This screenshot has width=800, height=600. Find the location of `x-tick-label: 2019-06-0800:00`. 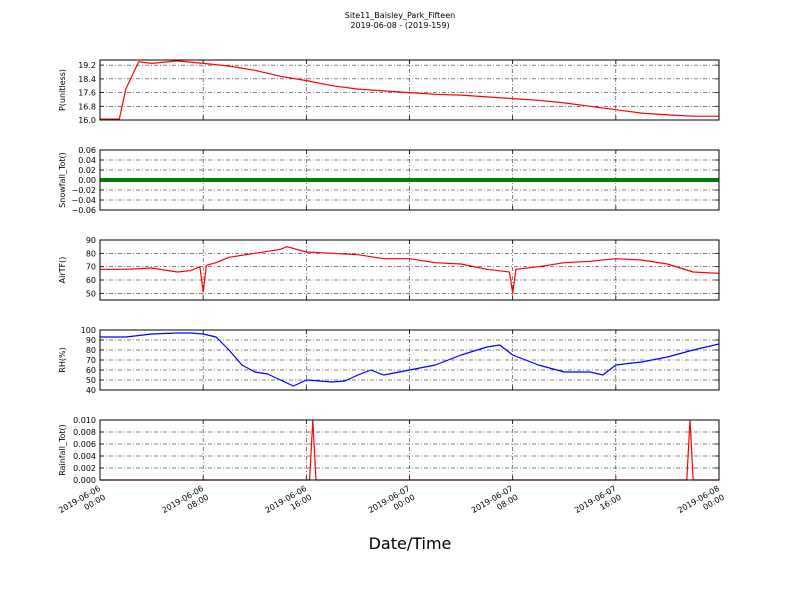

x-tick-label: 2019-06-0800:00 is located at coordinates (701, 504).